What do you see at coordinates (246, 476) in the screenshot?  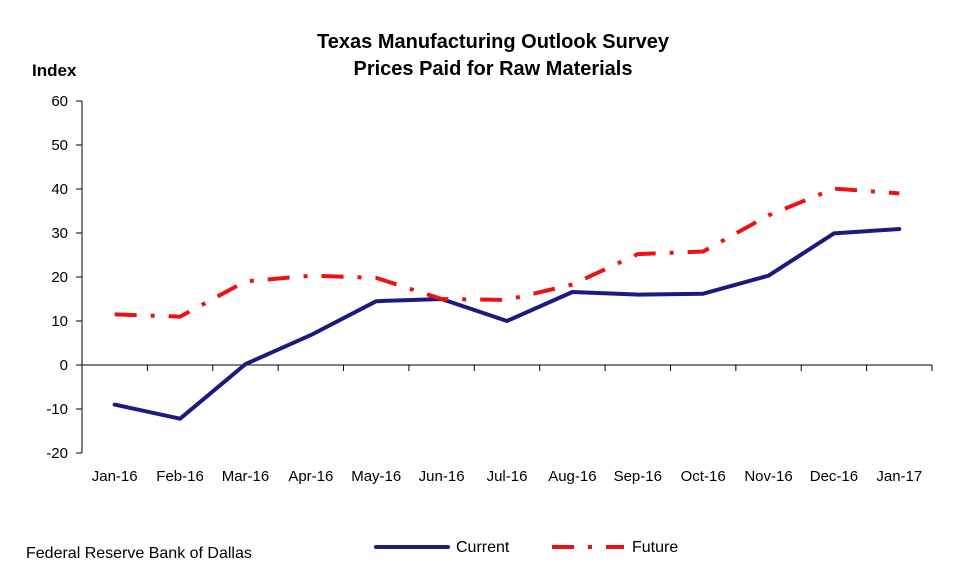 I see `x-tick-label: Mar-16` at bounding box center [246, 476].